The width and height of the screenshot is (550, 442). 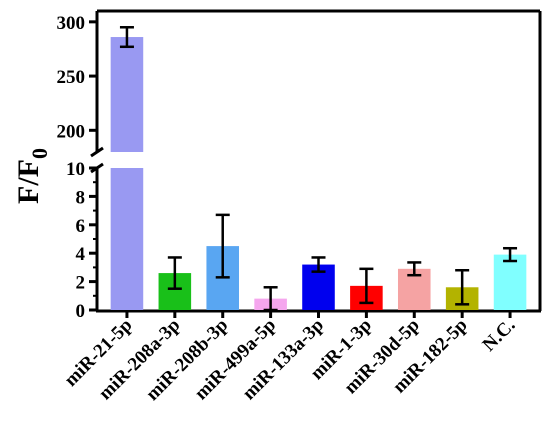 I want to click on bar-0-upper, so click(x=127, y=94).